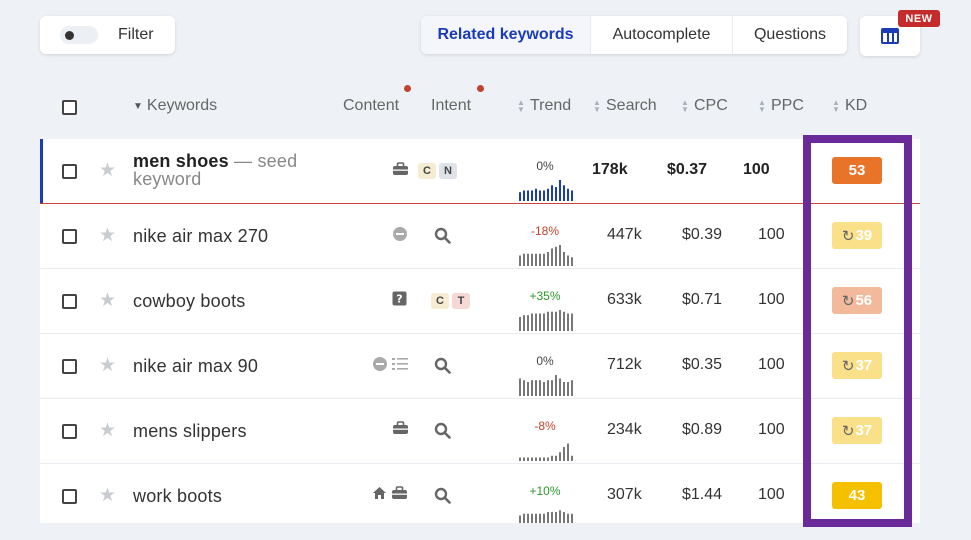  Describe the element at coordinates (480, 236) in the screenshot. I see `table-row: ★ nike air max 270 -18% 447k $0.39 100 ↻ 39` at that location.